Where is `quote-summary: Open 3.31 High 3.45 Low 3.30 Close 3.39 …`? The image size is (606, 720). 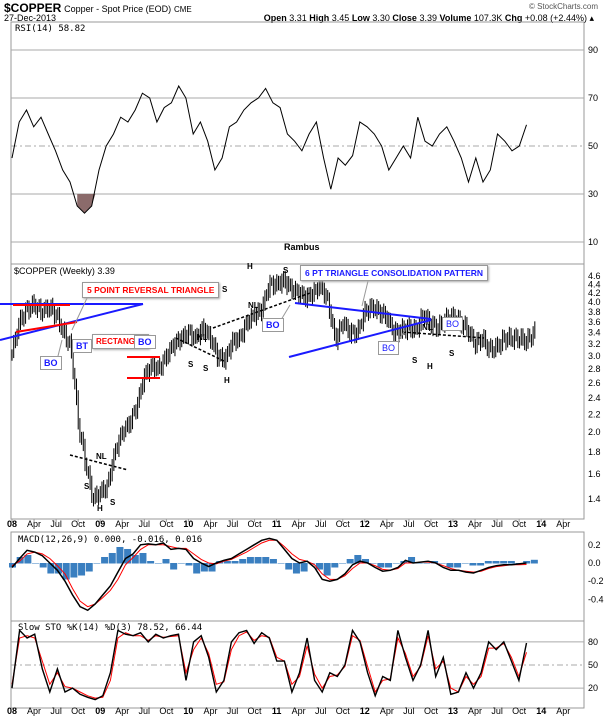
quote-summary: Open 3.31 High 3.45 Low 3.30 Close 3.39 … is located at coordinates (429, 18).